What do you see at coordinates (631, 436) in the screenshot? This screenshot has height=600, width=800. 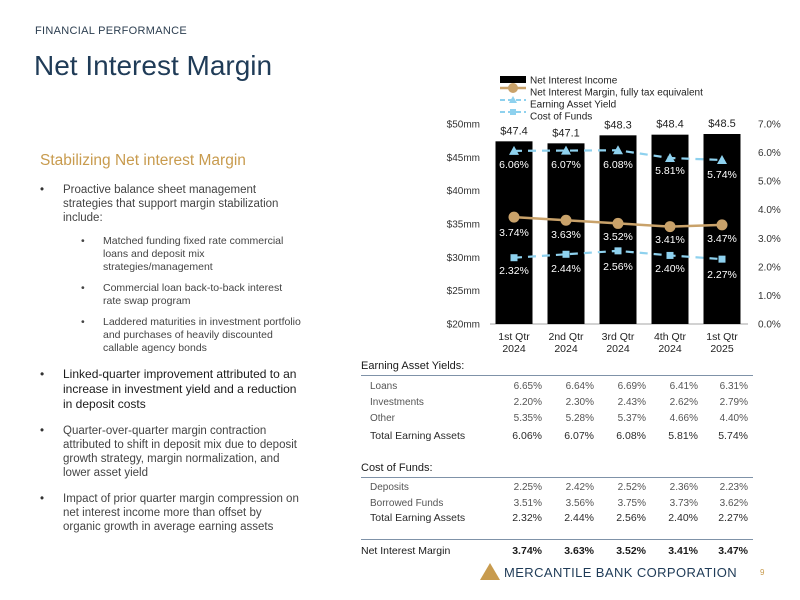 I see `row-value: 6.08%` at bounding box center [631, 436].